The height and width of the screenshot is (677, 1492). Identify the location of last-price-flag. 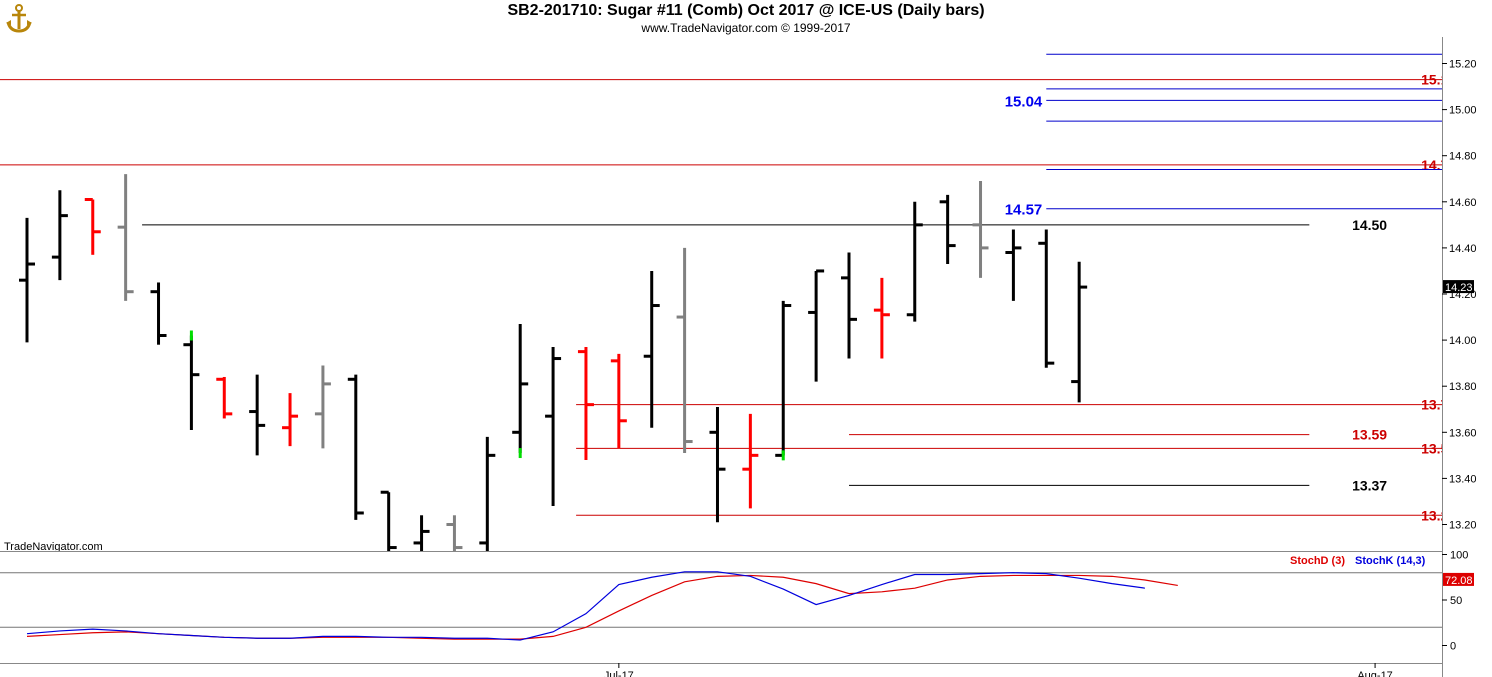
(1458, 287).